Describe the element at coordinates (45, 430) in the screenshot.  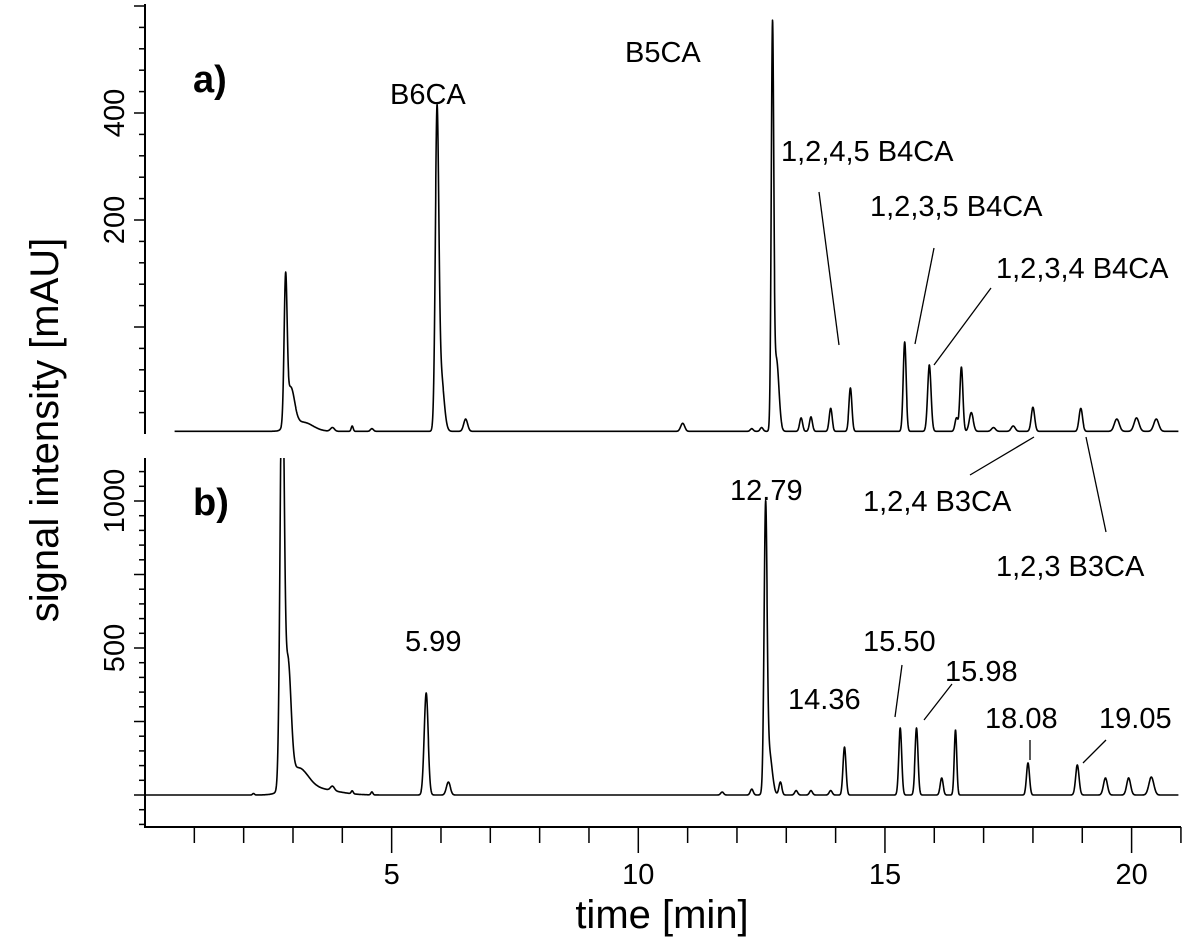
I see `y-axis-title: signal intensity [mAU]` at that location.